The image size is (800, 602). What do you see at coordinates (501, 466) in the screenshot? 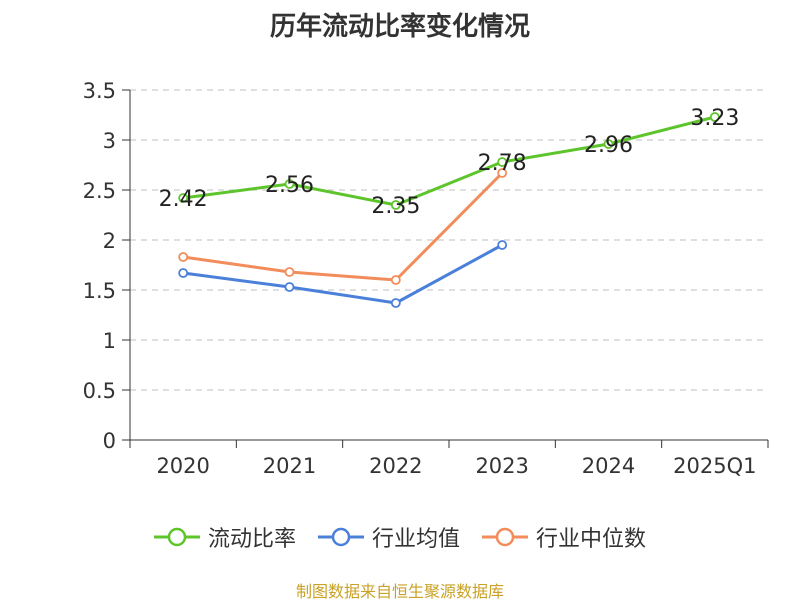
I see `x-tick-label: 2023` at bounding box center [501, 466].